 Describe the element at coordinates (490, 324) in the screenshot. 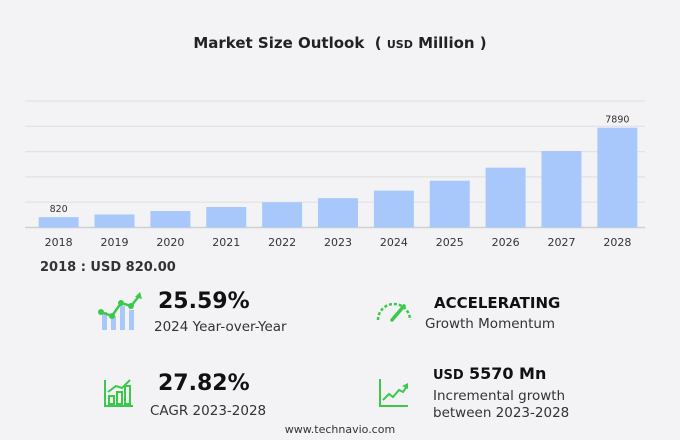

I see `momentum-label: Growth Momentum` at that location.